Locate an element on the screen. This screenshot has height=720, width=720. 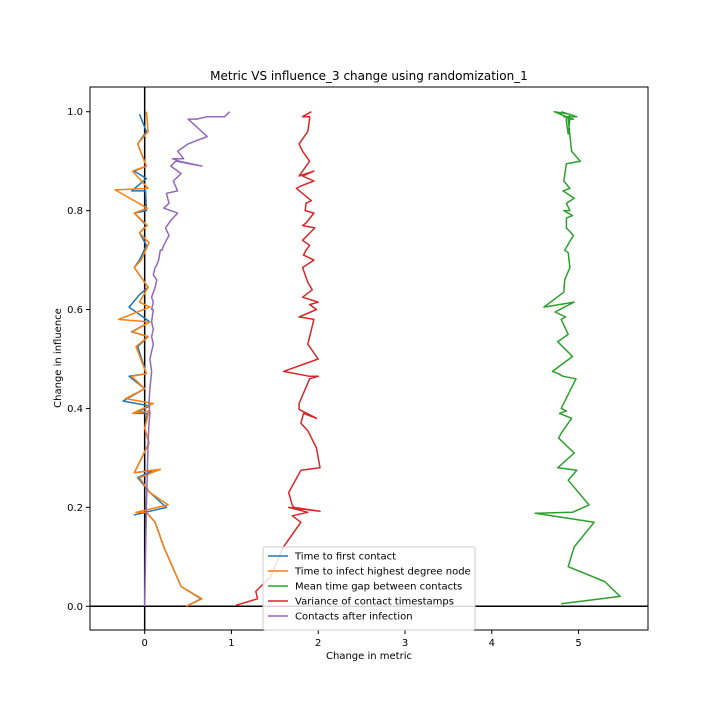
legend-box is located at coordinates (369, 588).